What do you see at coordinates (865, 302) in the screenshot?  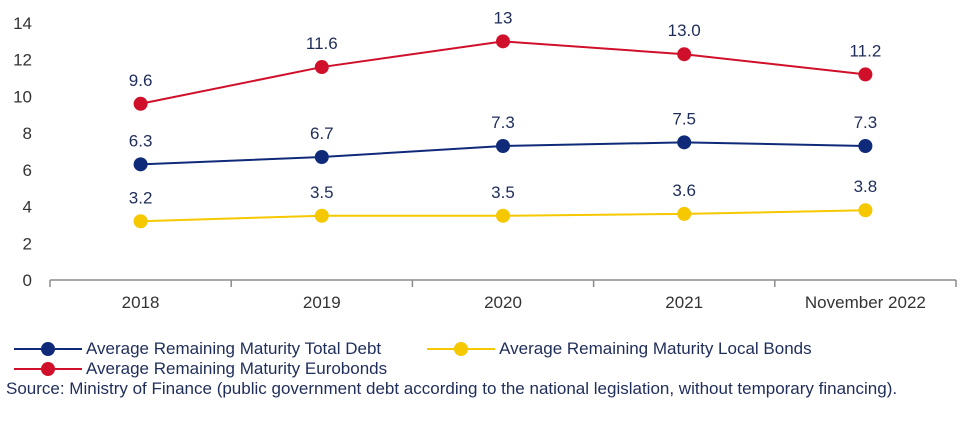 I see `x-tick-label-4: November 2022` at bounding box center [865, 302].